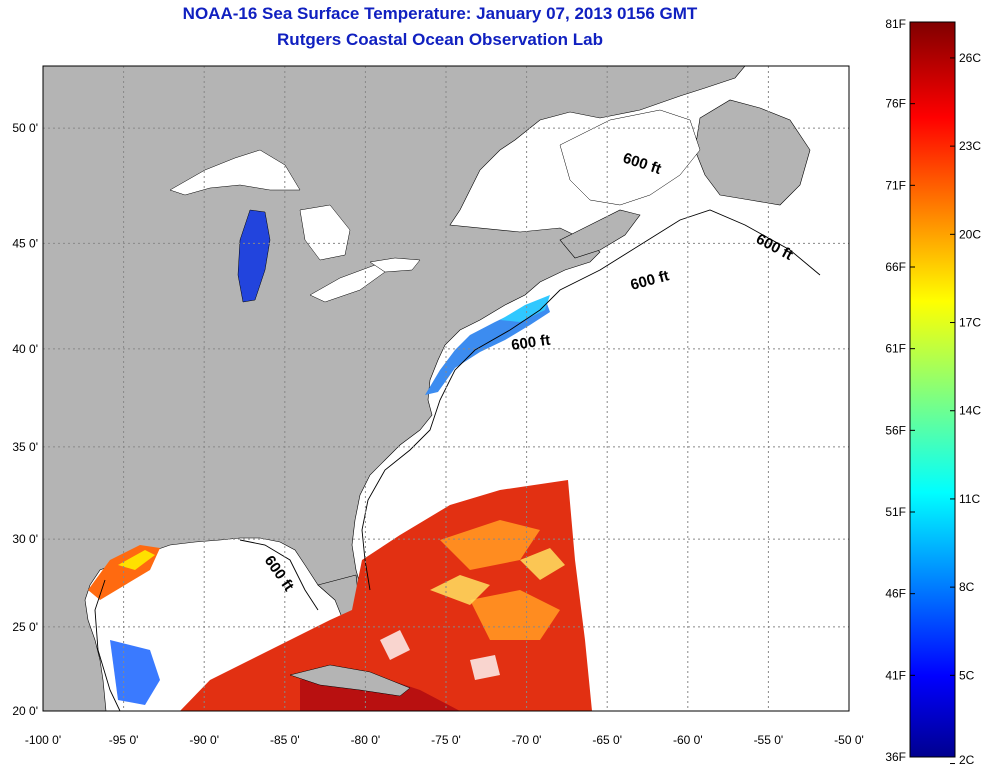 The height and width of the screenshot is (770, 984). Describe the element at coordinates (895, 185) in the screenshot. I see `colorbar-fahrenheit-label: 71F` at that location.